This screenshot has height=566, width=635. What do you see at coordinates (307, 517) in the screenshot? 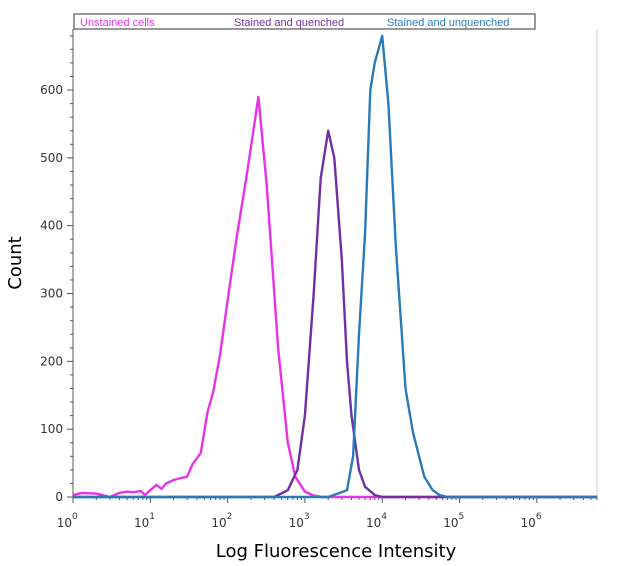
I see `x-tick-label-exponent: 3` at bounding box center [307, 517].